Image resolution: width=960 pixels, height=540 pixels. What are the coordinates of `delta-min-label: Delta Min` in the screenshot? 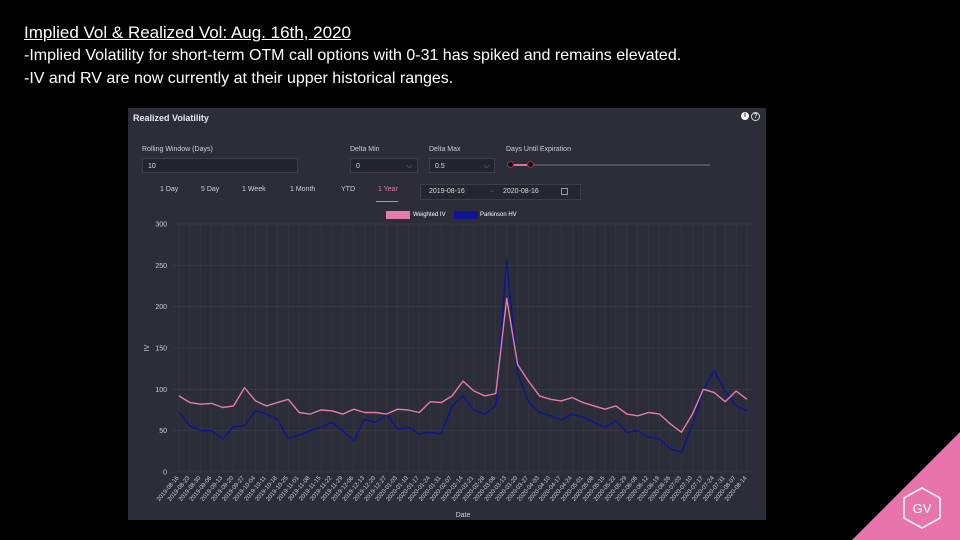 It's located at (365, 149).